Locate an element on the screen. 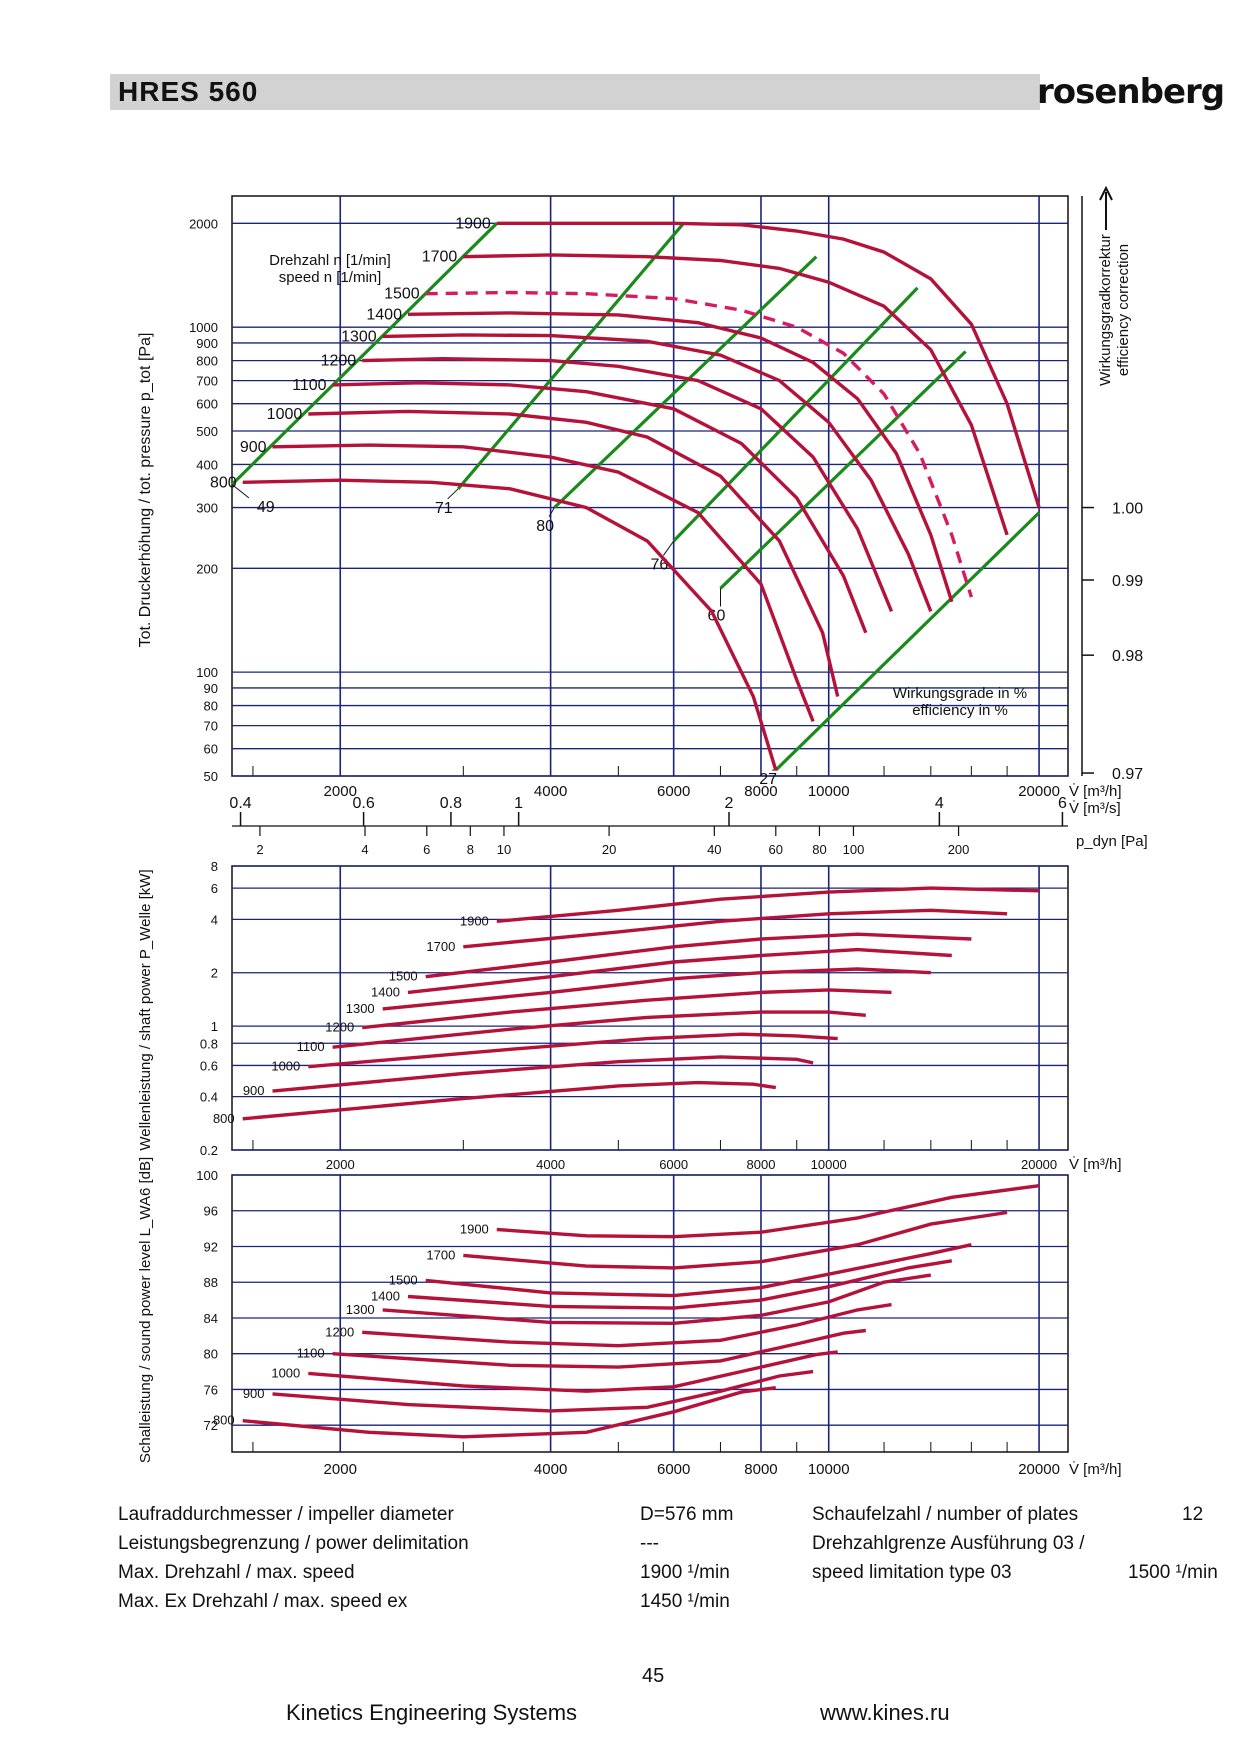  pdyn-tick-label: 2 is located at coordinates (259, 849).